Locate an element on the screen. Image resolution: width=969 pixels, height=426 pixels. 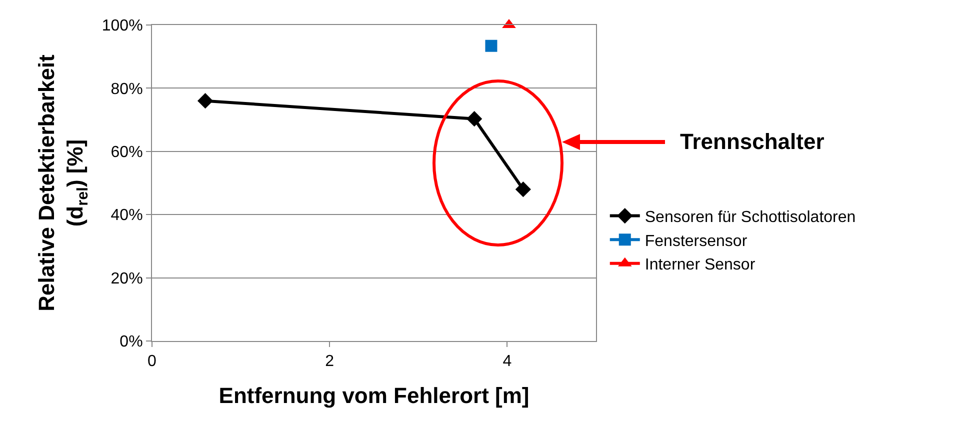
legend-label: Fenstersensor is located at coordinates (696, 241).